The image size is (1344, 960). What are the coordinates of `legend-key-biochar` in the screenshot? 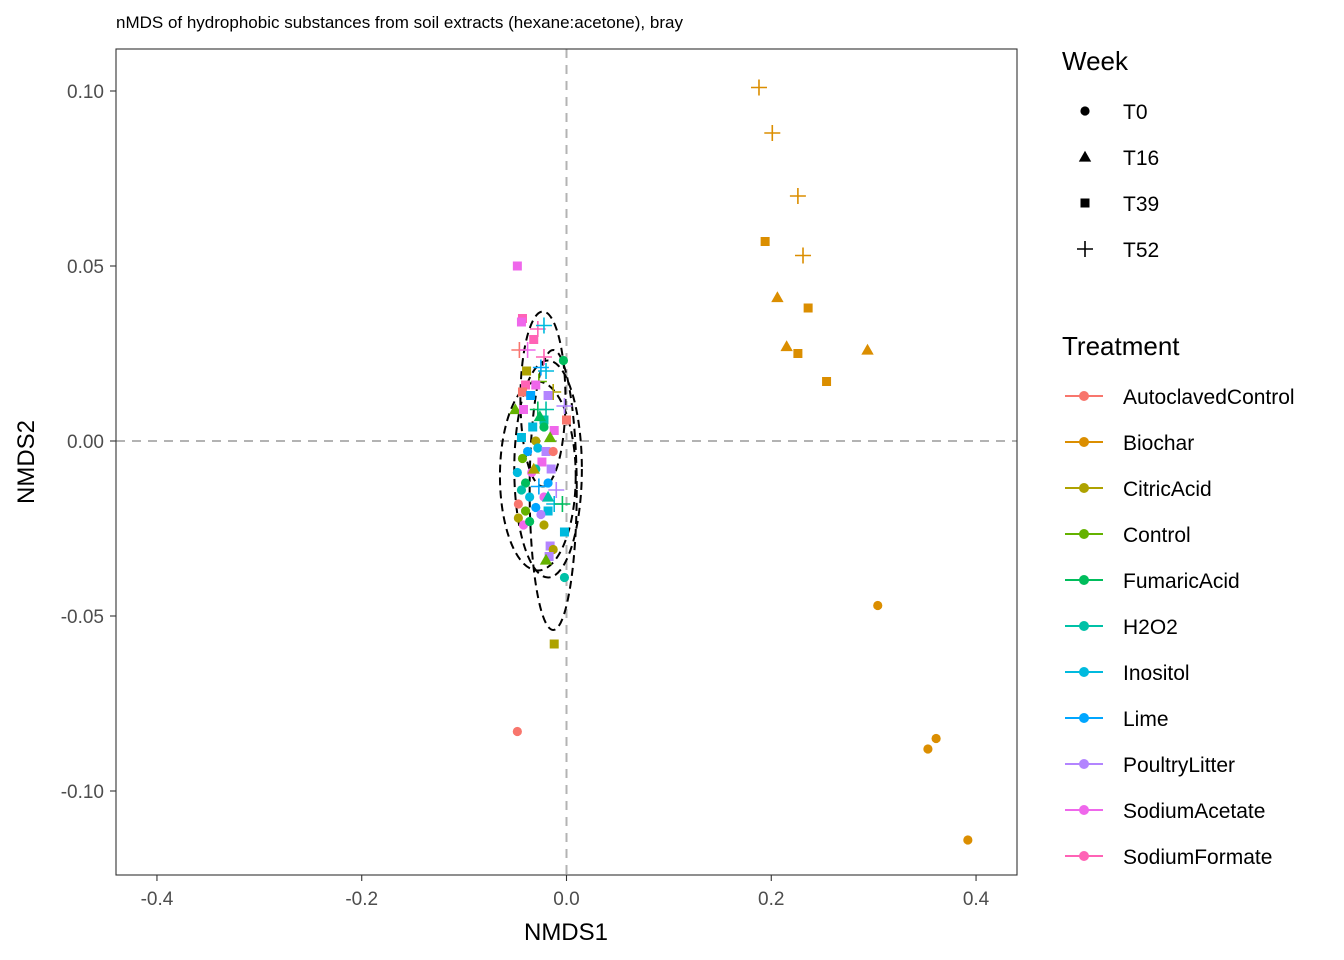 It's located at (1084, 442).